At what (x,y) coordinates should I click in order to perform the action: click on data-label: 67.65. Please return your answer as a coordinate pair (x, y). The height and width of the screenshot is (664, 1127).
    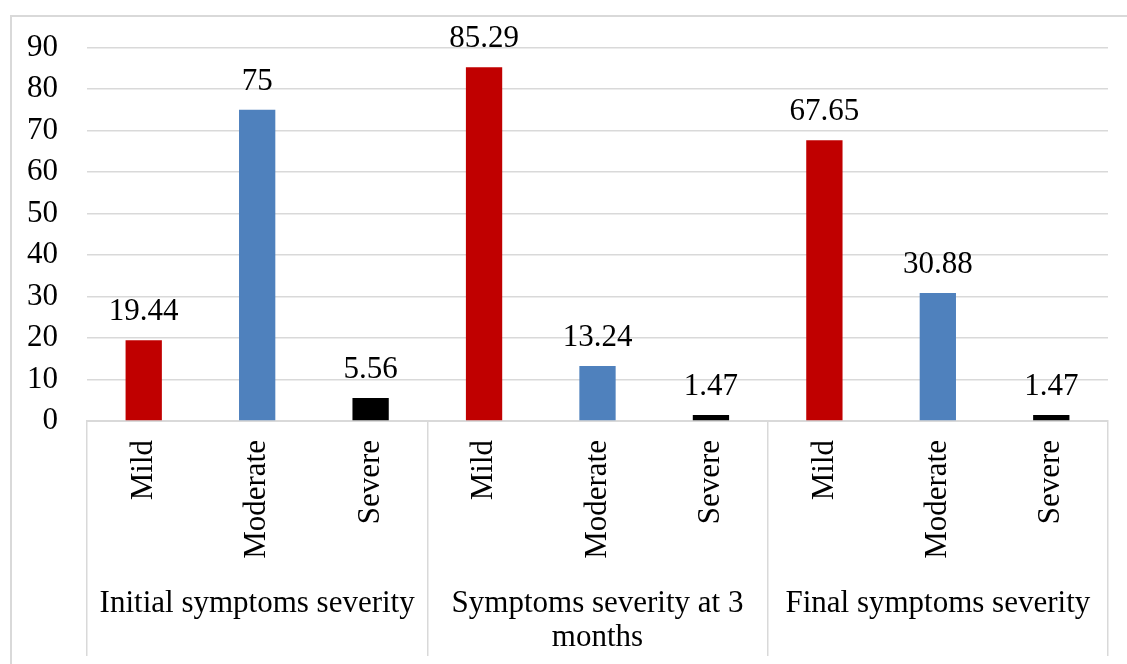
    Looking at the image, I should click on (824, 110).